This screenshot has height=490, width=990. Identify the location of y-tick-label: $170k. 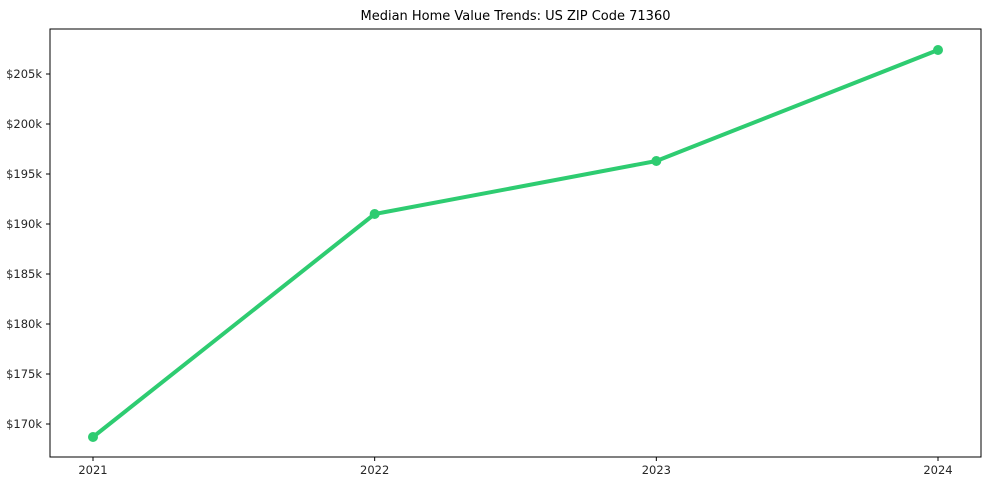
(24, 424).